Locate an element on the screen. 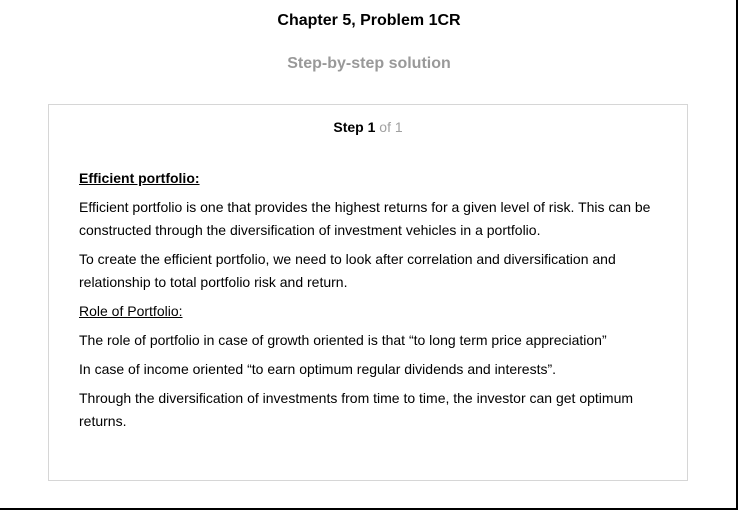 The width and height of the screenshot is (738, 510). page-bottom-border is located at coordinates (369, 509).